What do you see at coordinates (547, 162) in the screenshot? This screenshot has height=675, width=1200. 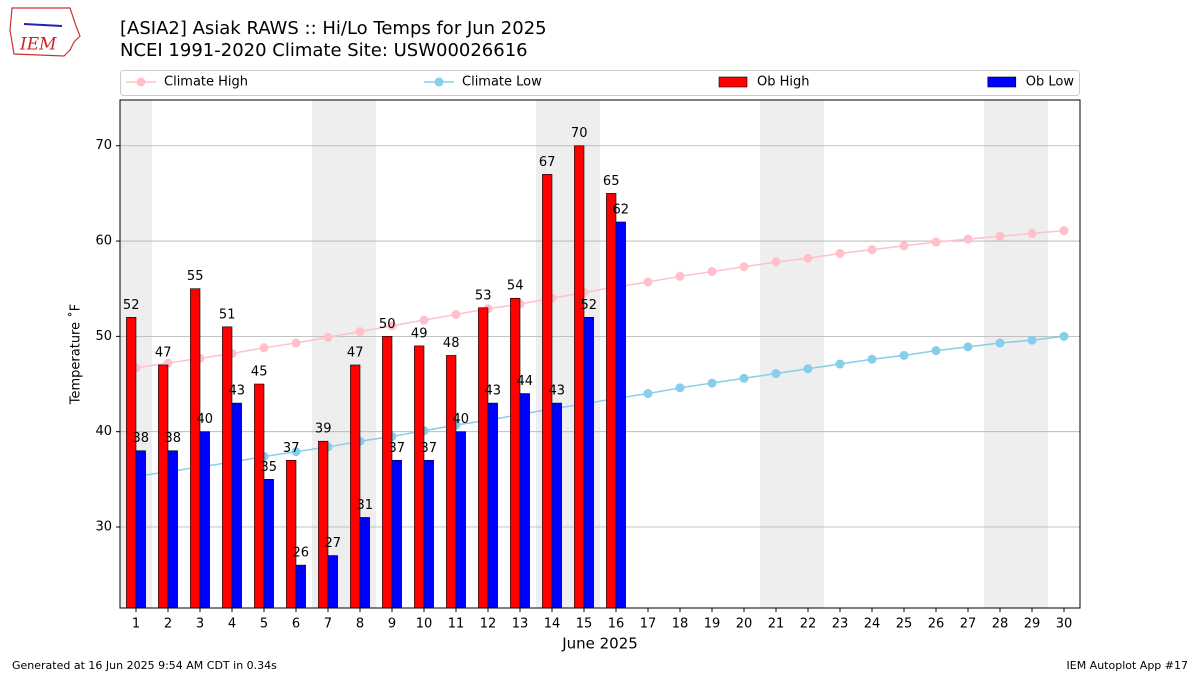 I see `data-label: 67` at bounding box center [547, 162].